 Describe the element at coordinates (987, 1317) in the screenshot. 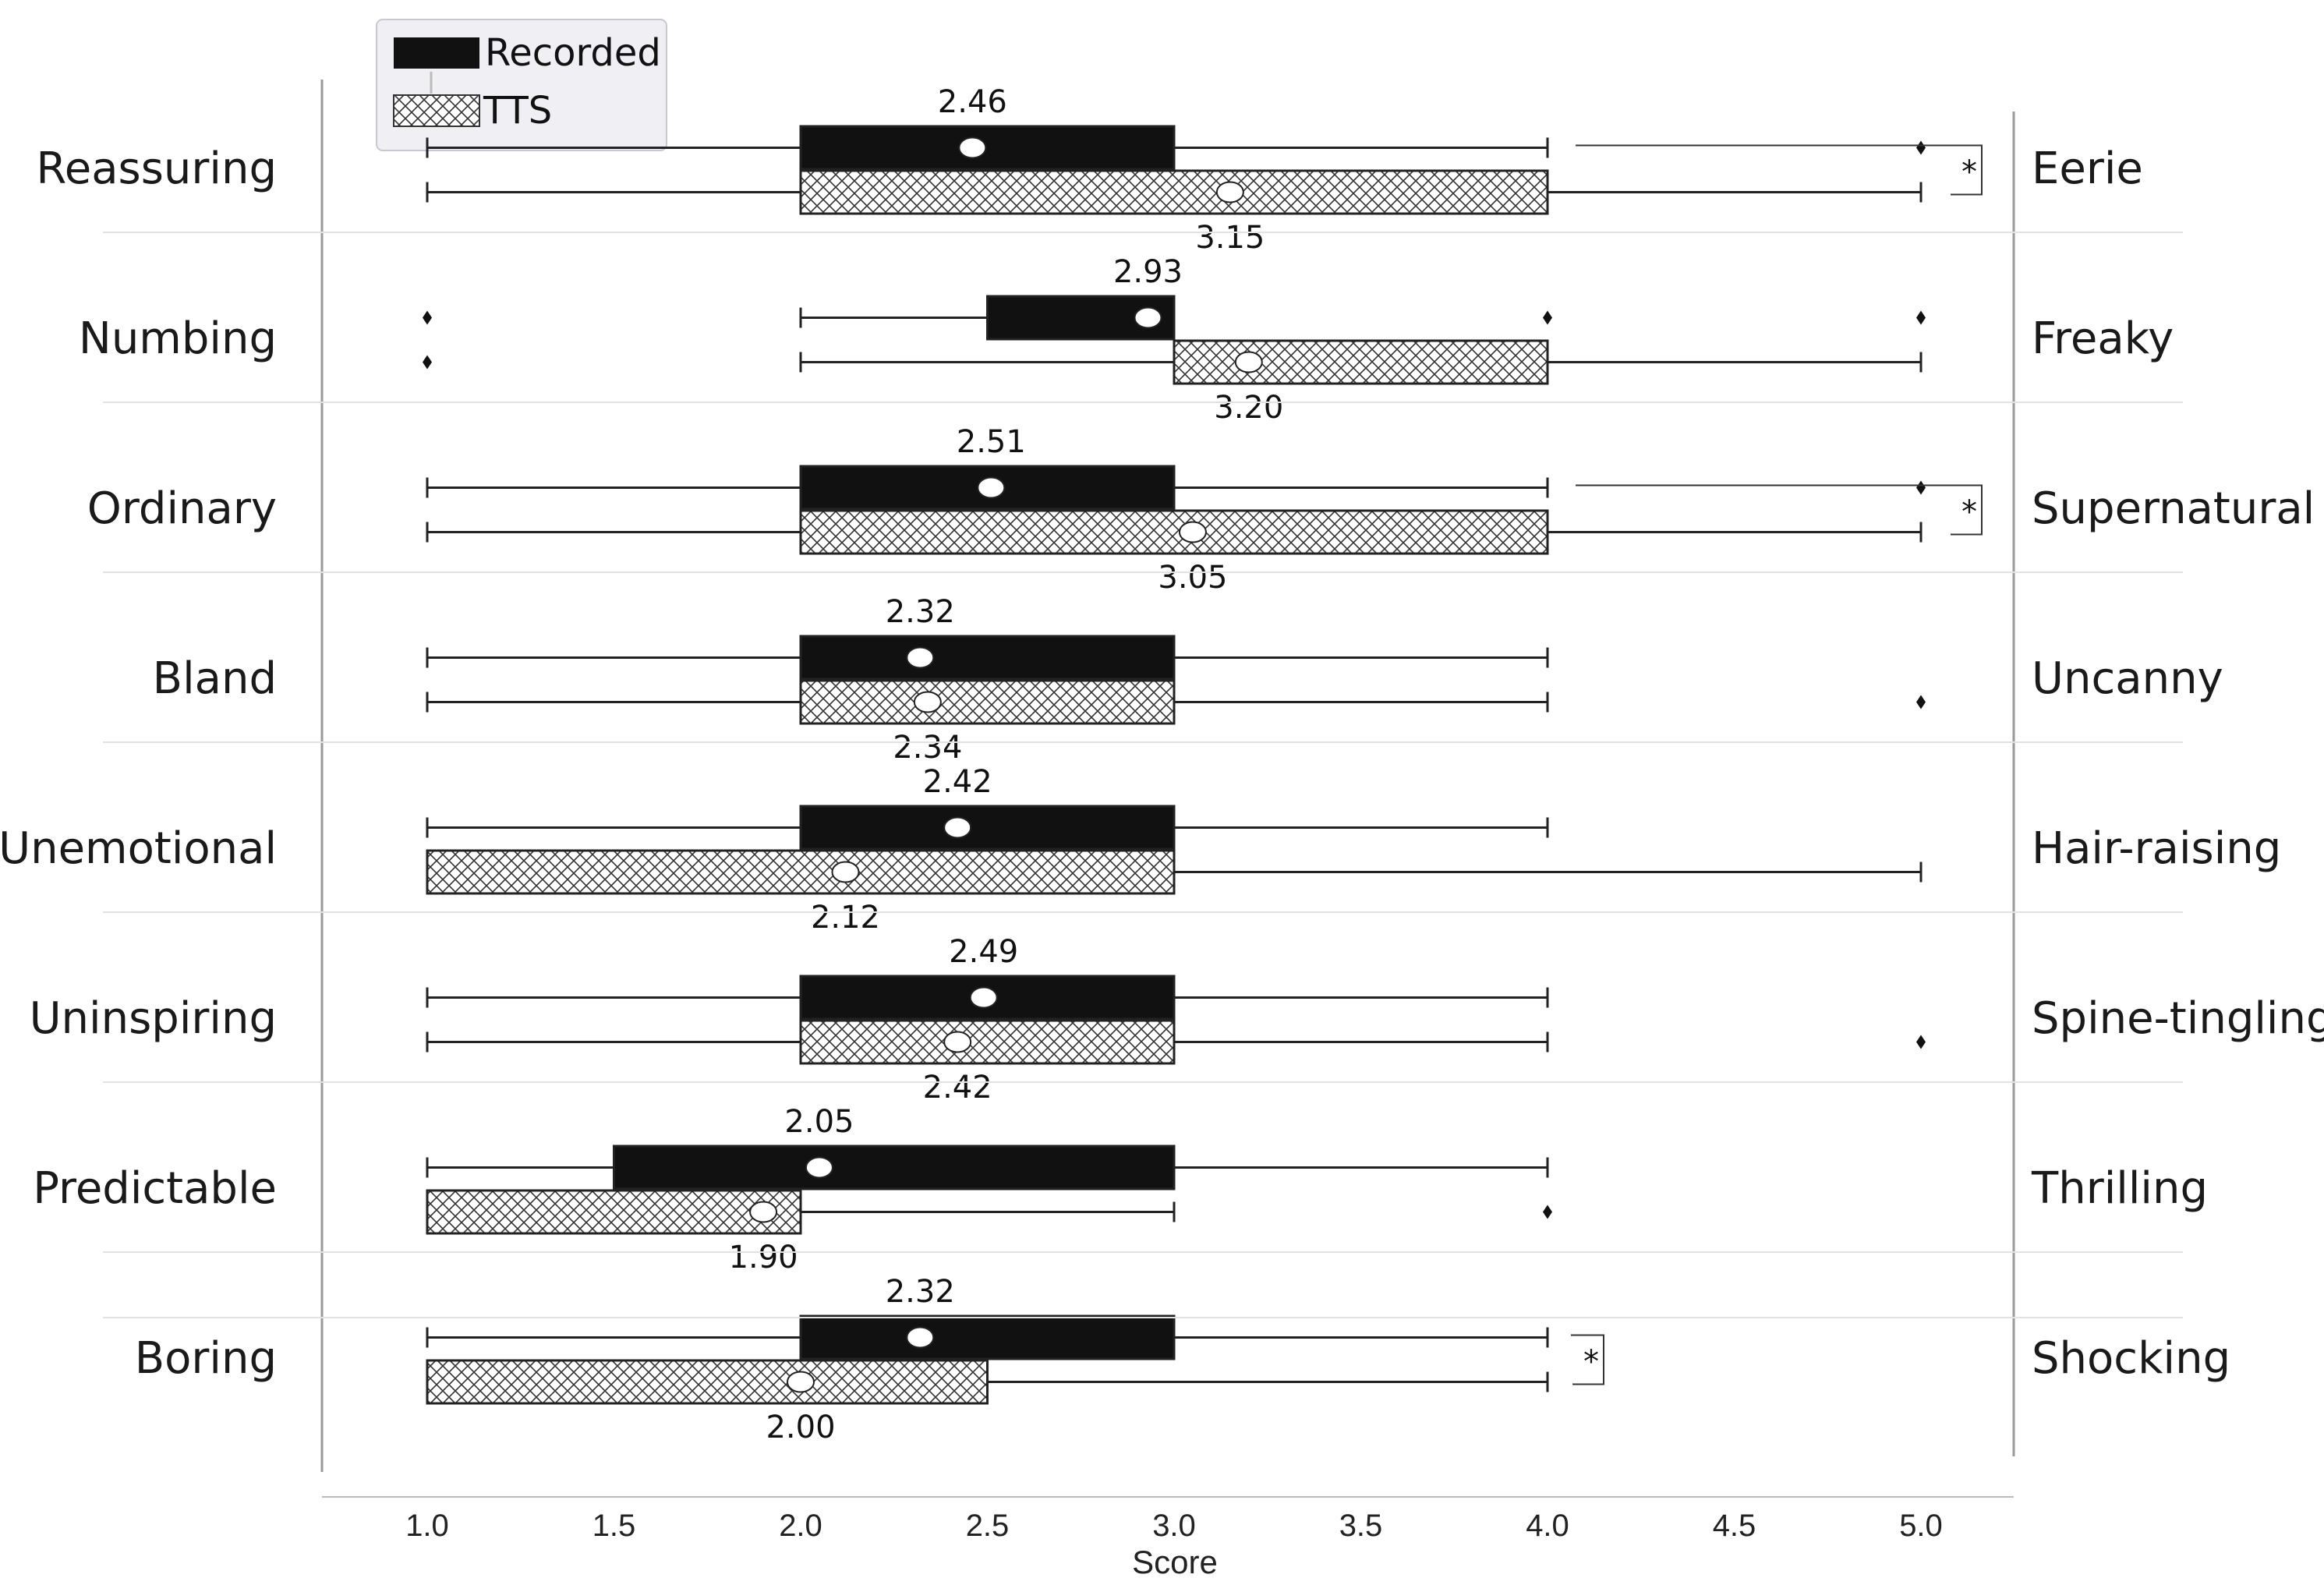

I see `recorded-box-group: 2.32` at that location.